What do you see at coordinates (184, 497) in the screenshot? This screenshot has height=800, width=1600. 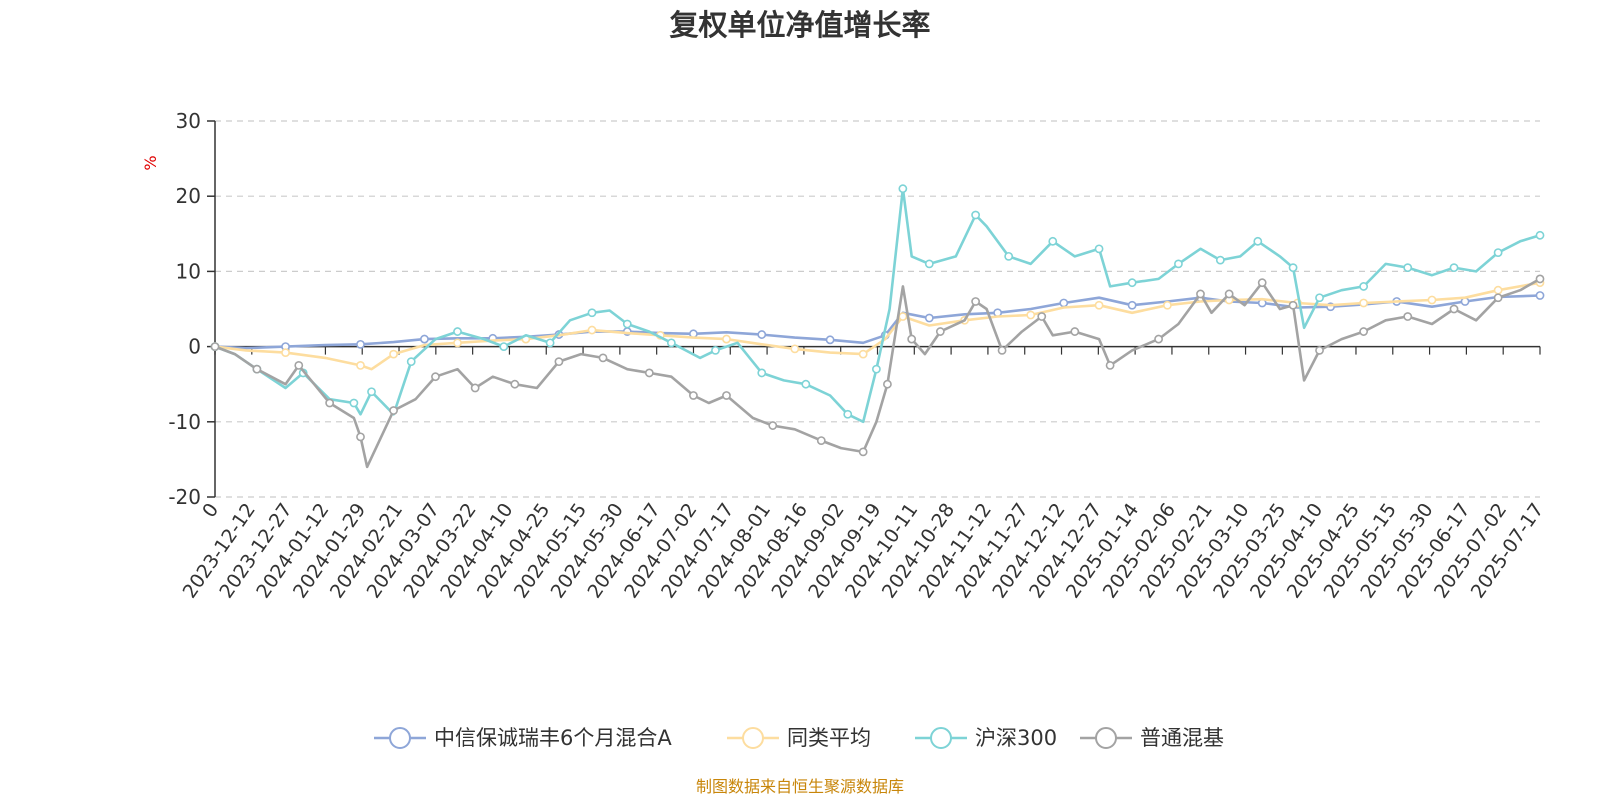 I see `y-tick-label: -20` at bounding box center [184, 497].